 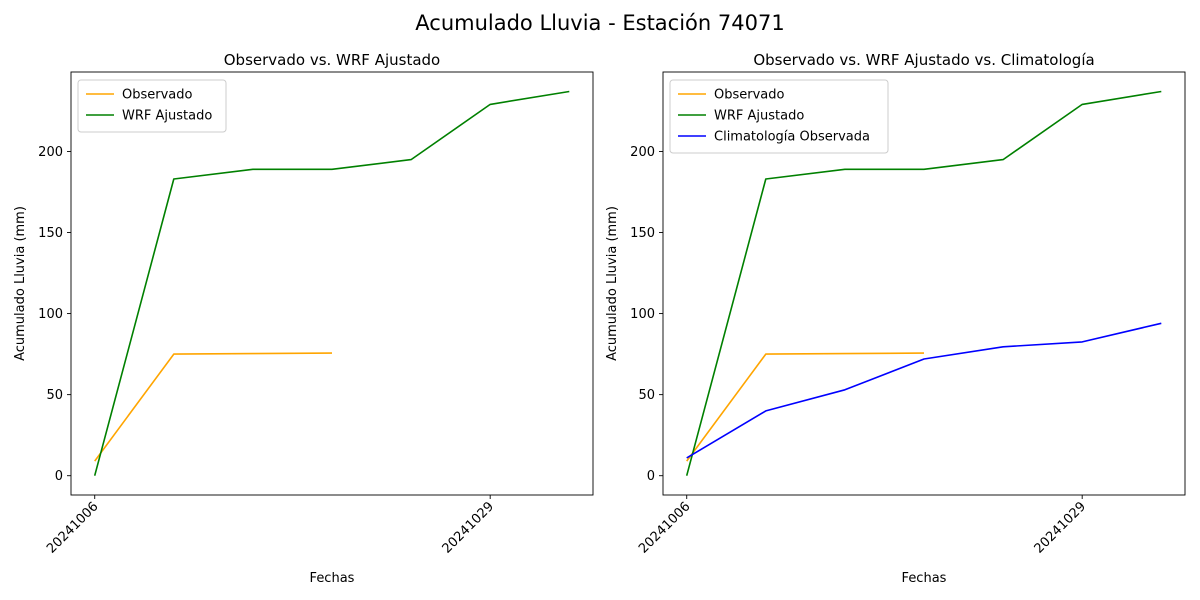 I want to click on panel-title: Observado vs. WRF Ajustado, so click(x=332, y=60).